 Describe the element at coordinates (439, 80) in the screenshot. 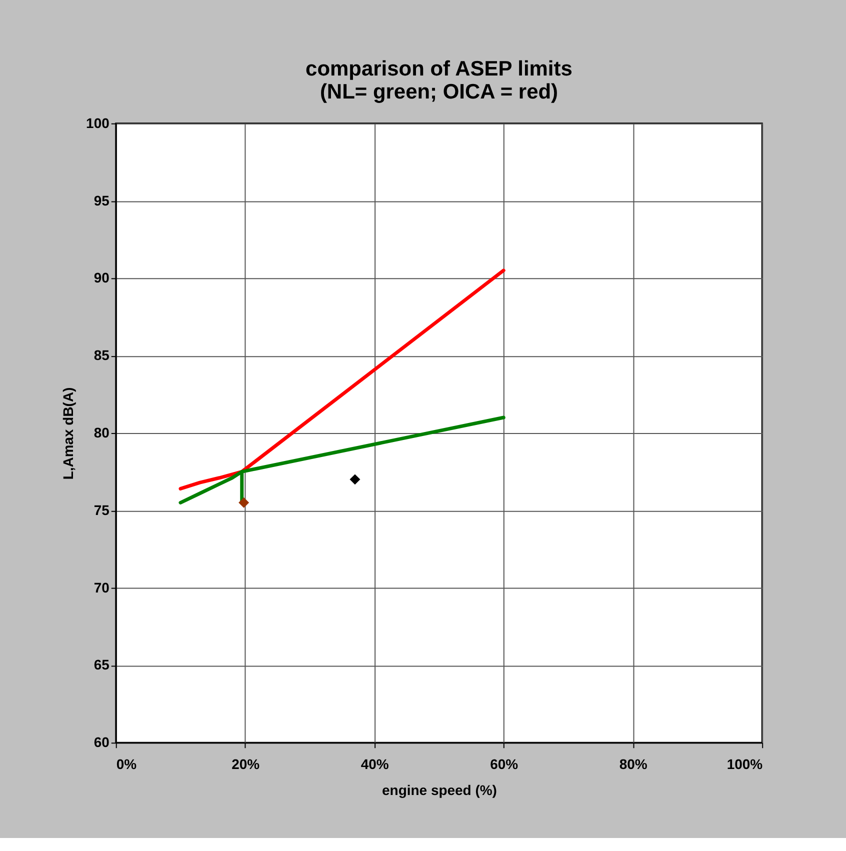

I see `chart-title: comparison of ASEP limits (NL= green; OICA = red)` at that location.